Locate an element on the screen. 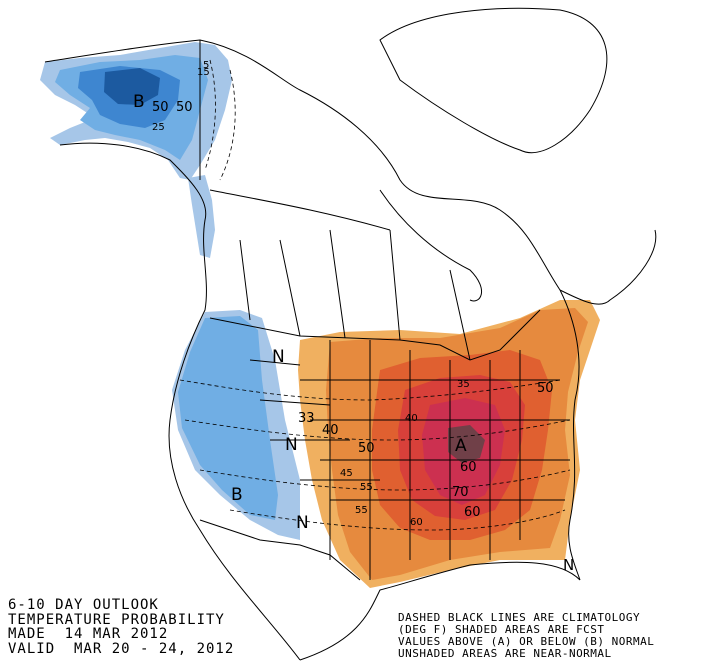  label-c40b: 40 is located at coordinates (411, 418).